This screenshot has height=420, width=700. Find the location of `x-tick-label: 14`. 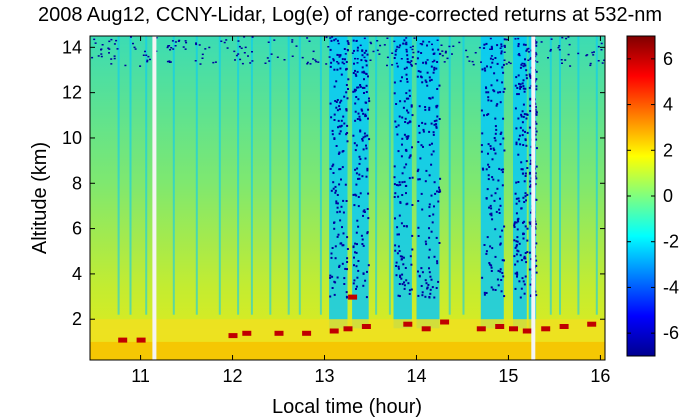

x-tick-label: 14 is located at coordinates (416, 376).